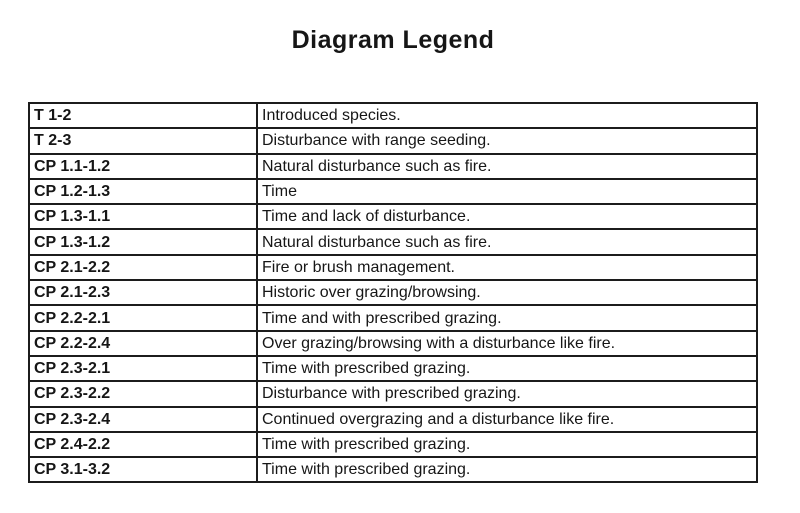 The height and width of the screenshot is (513, 800). Describe the element at coordinates (143, 293) in the screenshot. I see `code-cell: CP 2.1-2.3` at that location.